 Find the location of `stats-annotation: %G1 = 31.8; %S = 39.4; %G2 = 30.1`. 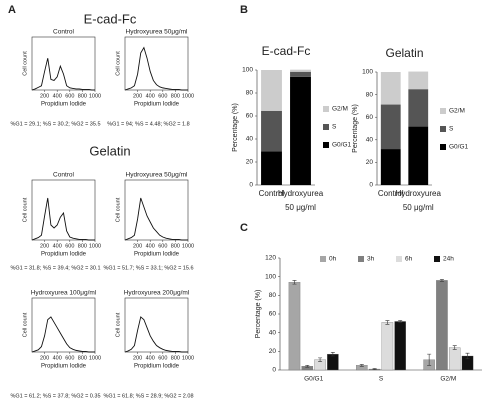

stats-annotation: %G1 = 31.8; %S = 39.4; %G2 = 30.1 is located at coordinates (55, 268).